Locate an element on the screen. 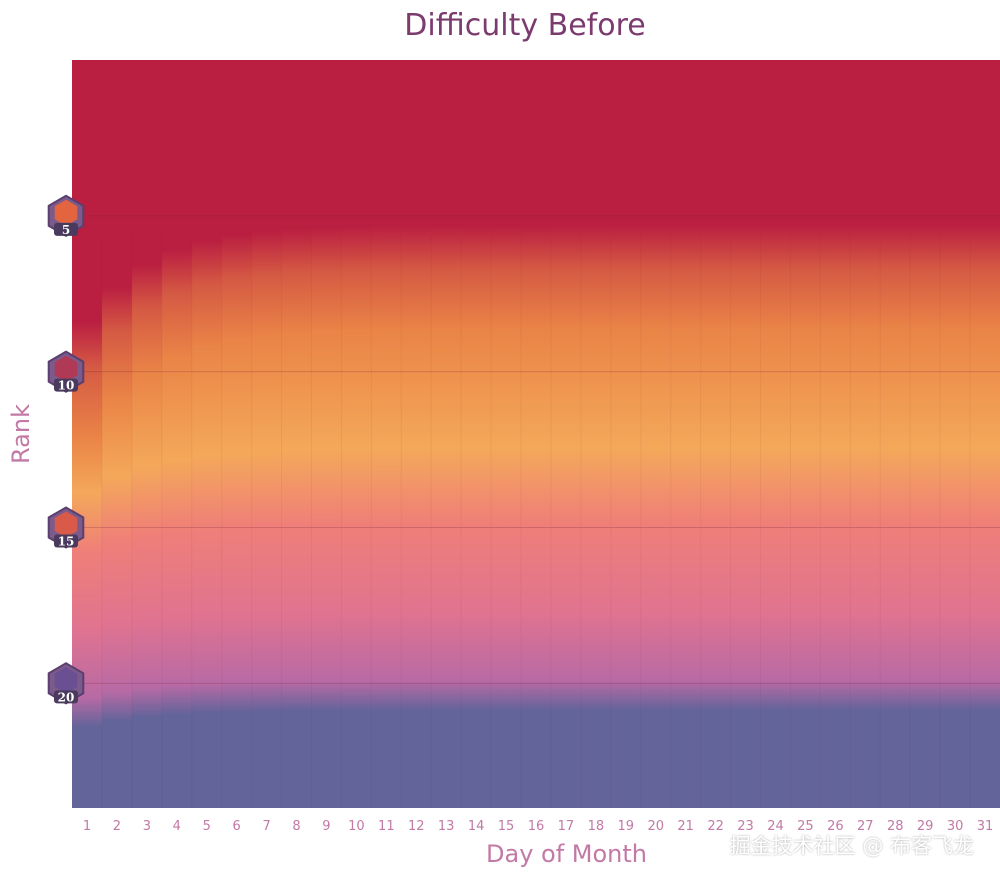 Image resolution: width=1000 pixels, height=881 pixels. x-tick-label-23: 23 is located at coordinates (745, 826).